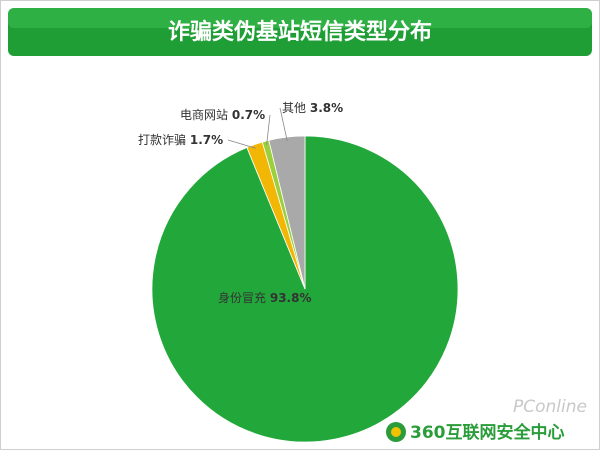 Image resolution: width=600 pixels, height=450 pixels. Describe the element at coordinates (550, 407) in the screenshot. I see `watermark: PConline` at that location.